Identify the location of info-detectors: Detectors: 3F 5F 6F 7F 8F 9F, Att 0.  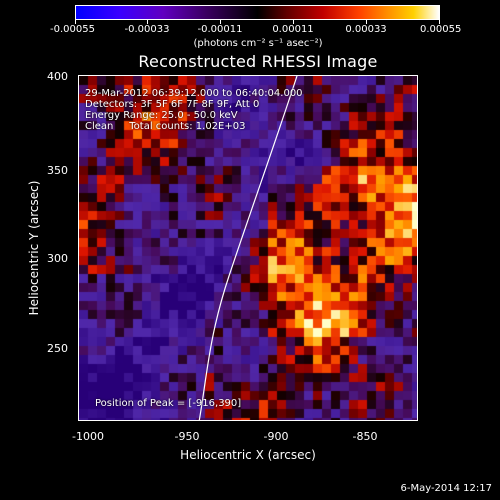
(172, 104).